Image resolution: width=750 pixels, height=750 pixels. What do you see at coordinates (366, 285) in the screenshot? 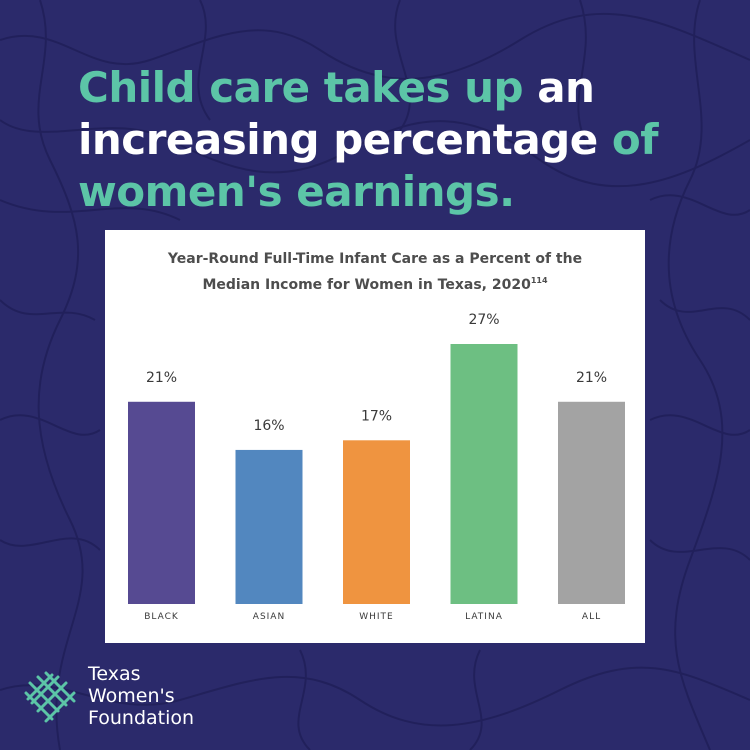
I see `chart-title-line2: Median Income for Women in Texas, 2020` at bounding box center [366, 285].